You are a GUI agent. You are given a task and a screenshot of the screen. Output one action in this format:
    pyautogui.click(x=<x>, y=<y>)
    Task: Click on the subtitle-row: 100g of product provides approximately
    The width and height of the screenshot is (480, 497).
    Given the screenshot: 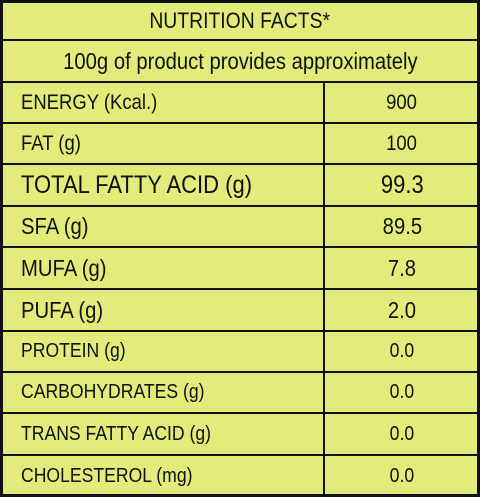 What is the action you would take?
    pyautogui.click(x=240, y=62)
    